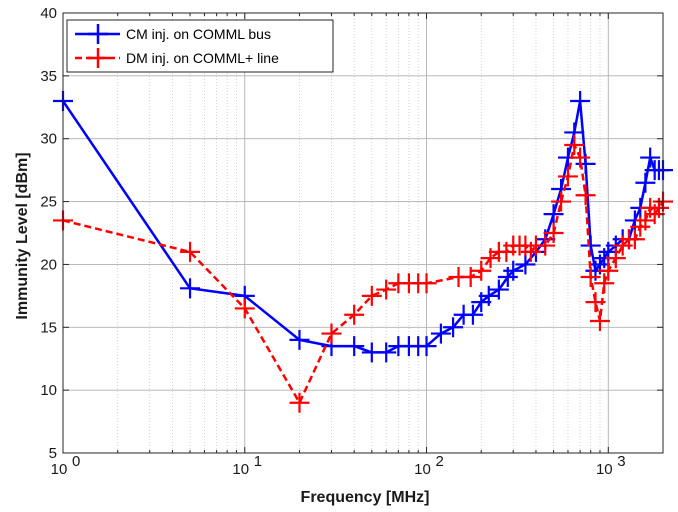 This screenshot has height=512, width=678. I want to click on y-tick-label: 40, so click(48, 13).